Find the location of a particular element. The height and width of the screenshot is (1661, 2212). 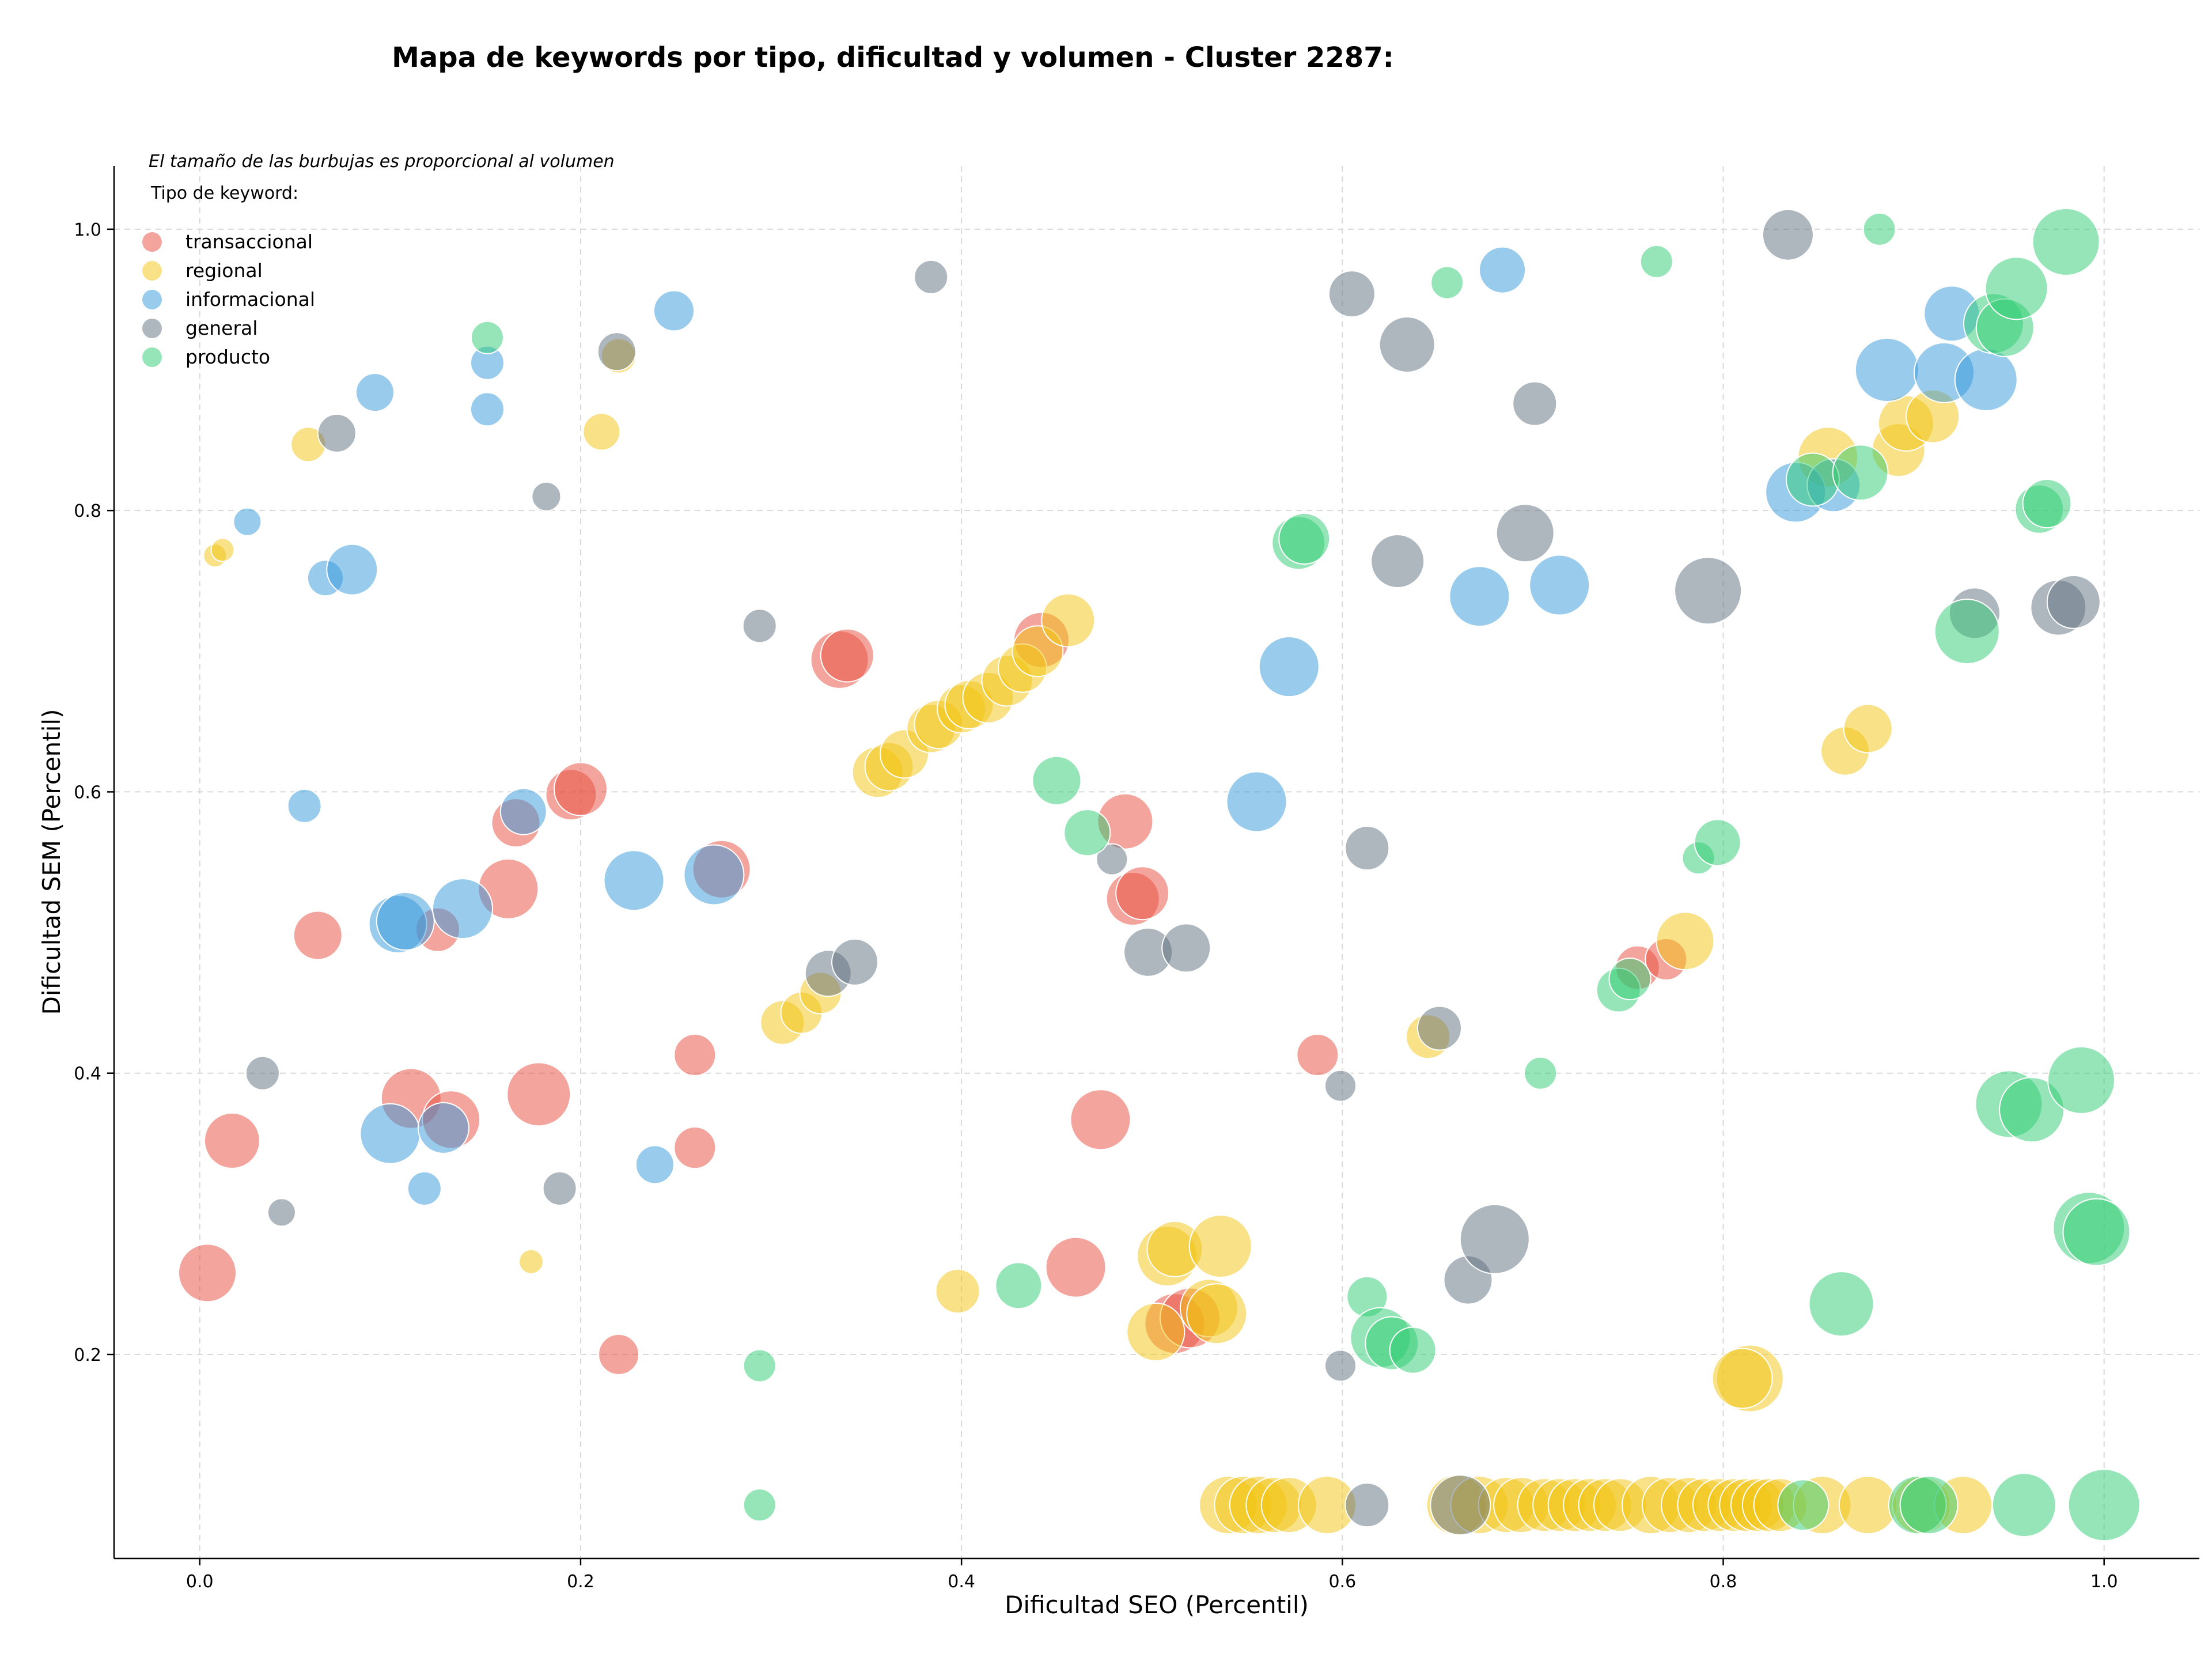

legend-item-producto: producto is located at coordinates (206, 357).